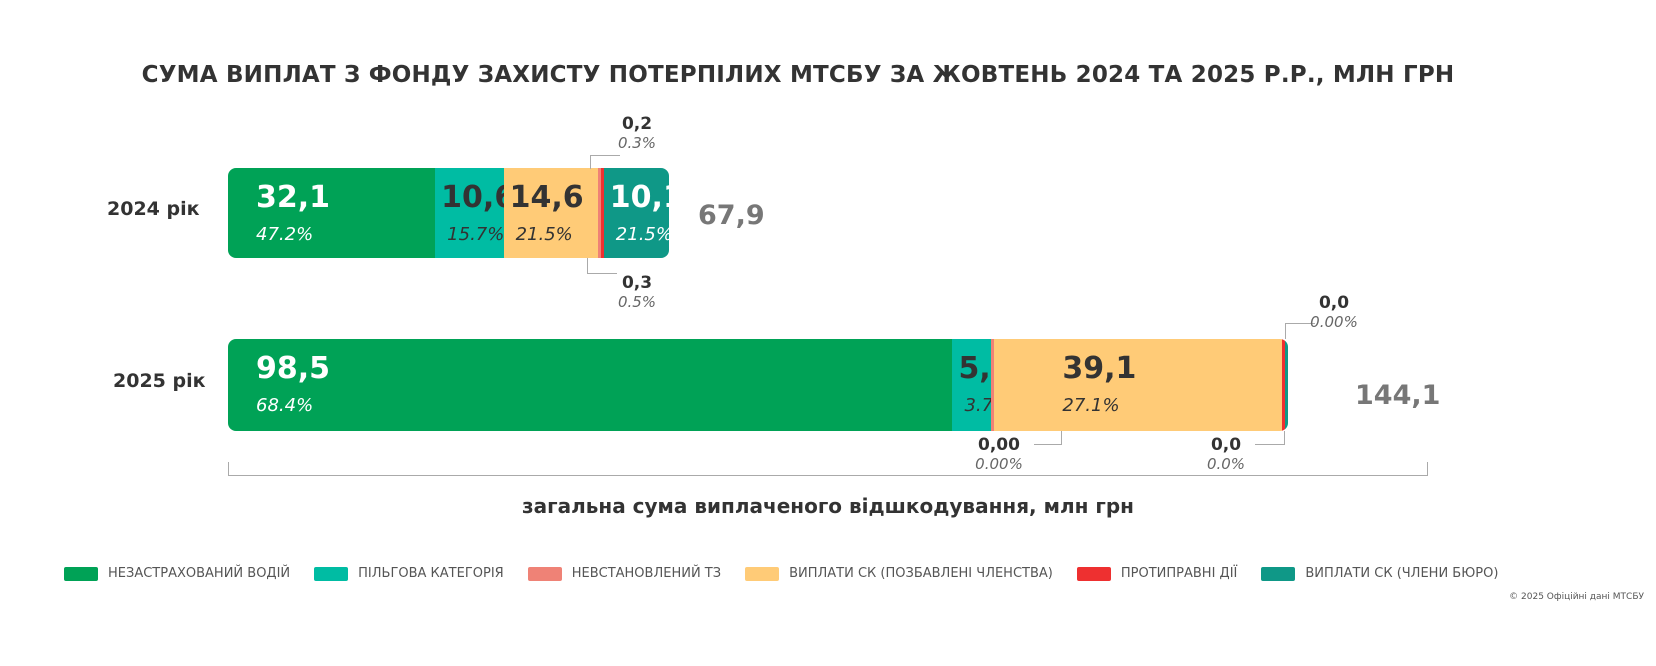 The height and width of the screenshot is (666, 1656). Describe the element at coordinates (1576, 597) in the screenshot. I see `footer-credit: © 2025 Офіційні дані МТСБУ` at that location.